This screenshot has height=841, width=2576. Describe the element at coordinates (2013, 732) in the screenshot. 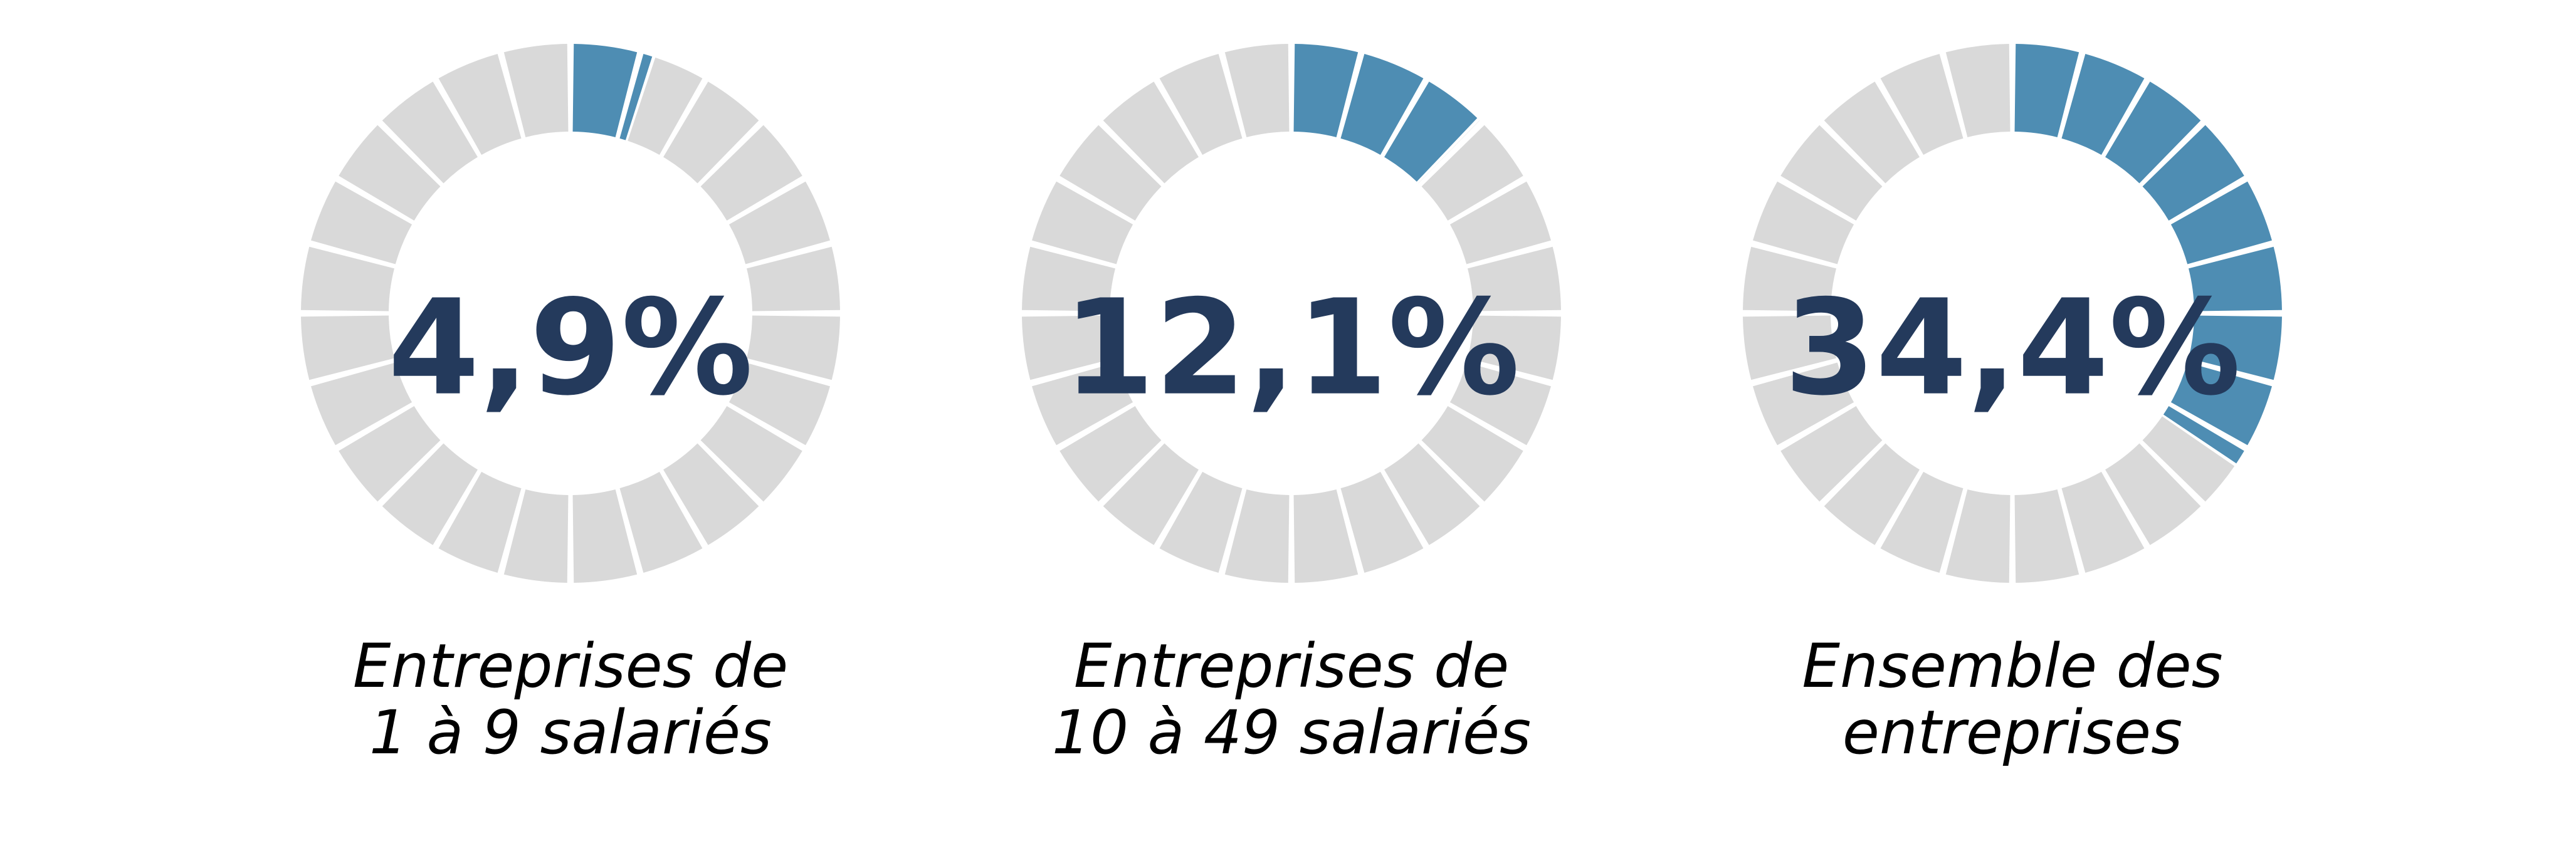

I see `caption-line: entreprises` at that location.